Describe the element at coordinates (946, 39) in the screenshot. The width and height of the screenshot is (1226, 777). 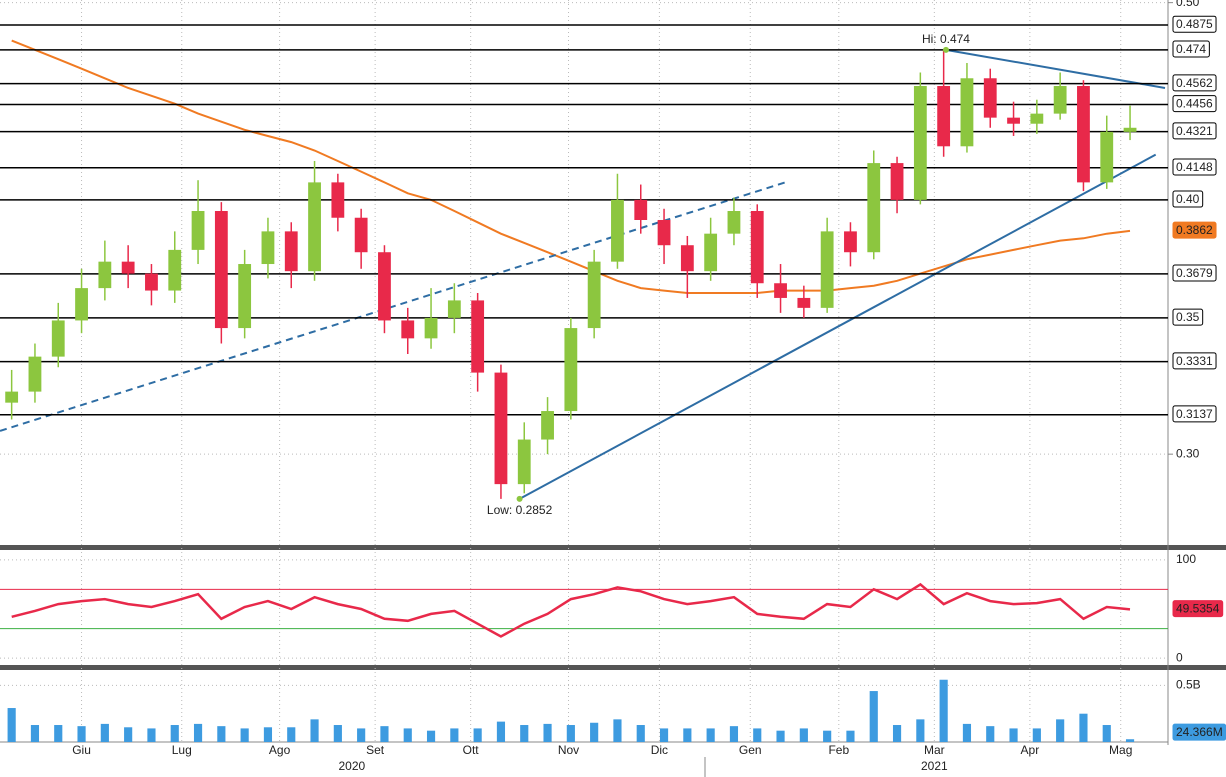
I see `annotation: Hi: 0.474` at that location.